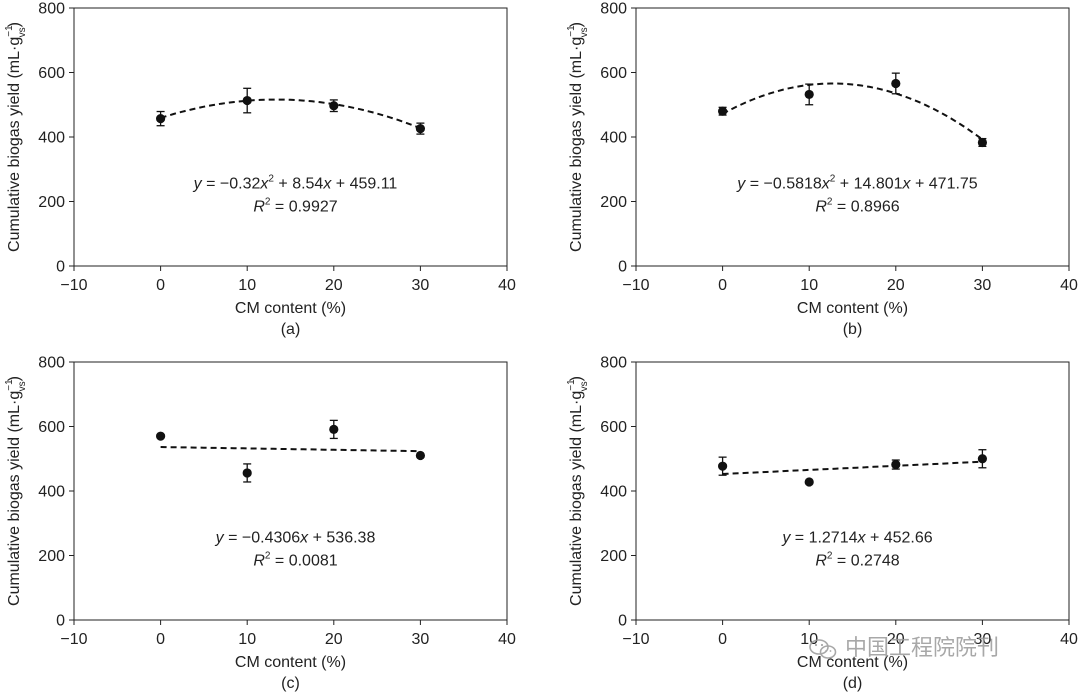  What do you see at coordinates (303, 561) in the screenshot?
I see `r-squared-value: = 0.0081` at bounding box center [303, 561].